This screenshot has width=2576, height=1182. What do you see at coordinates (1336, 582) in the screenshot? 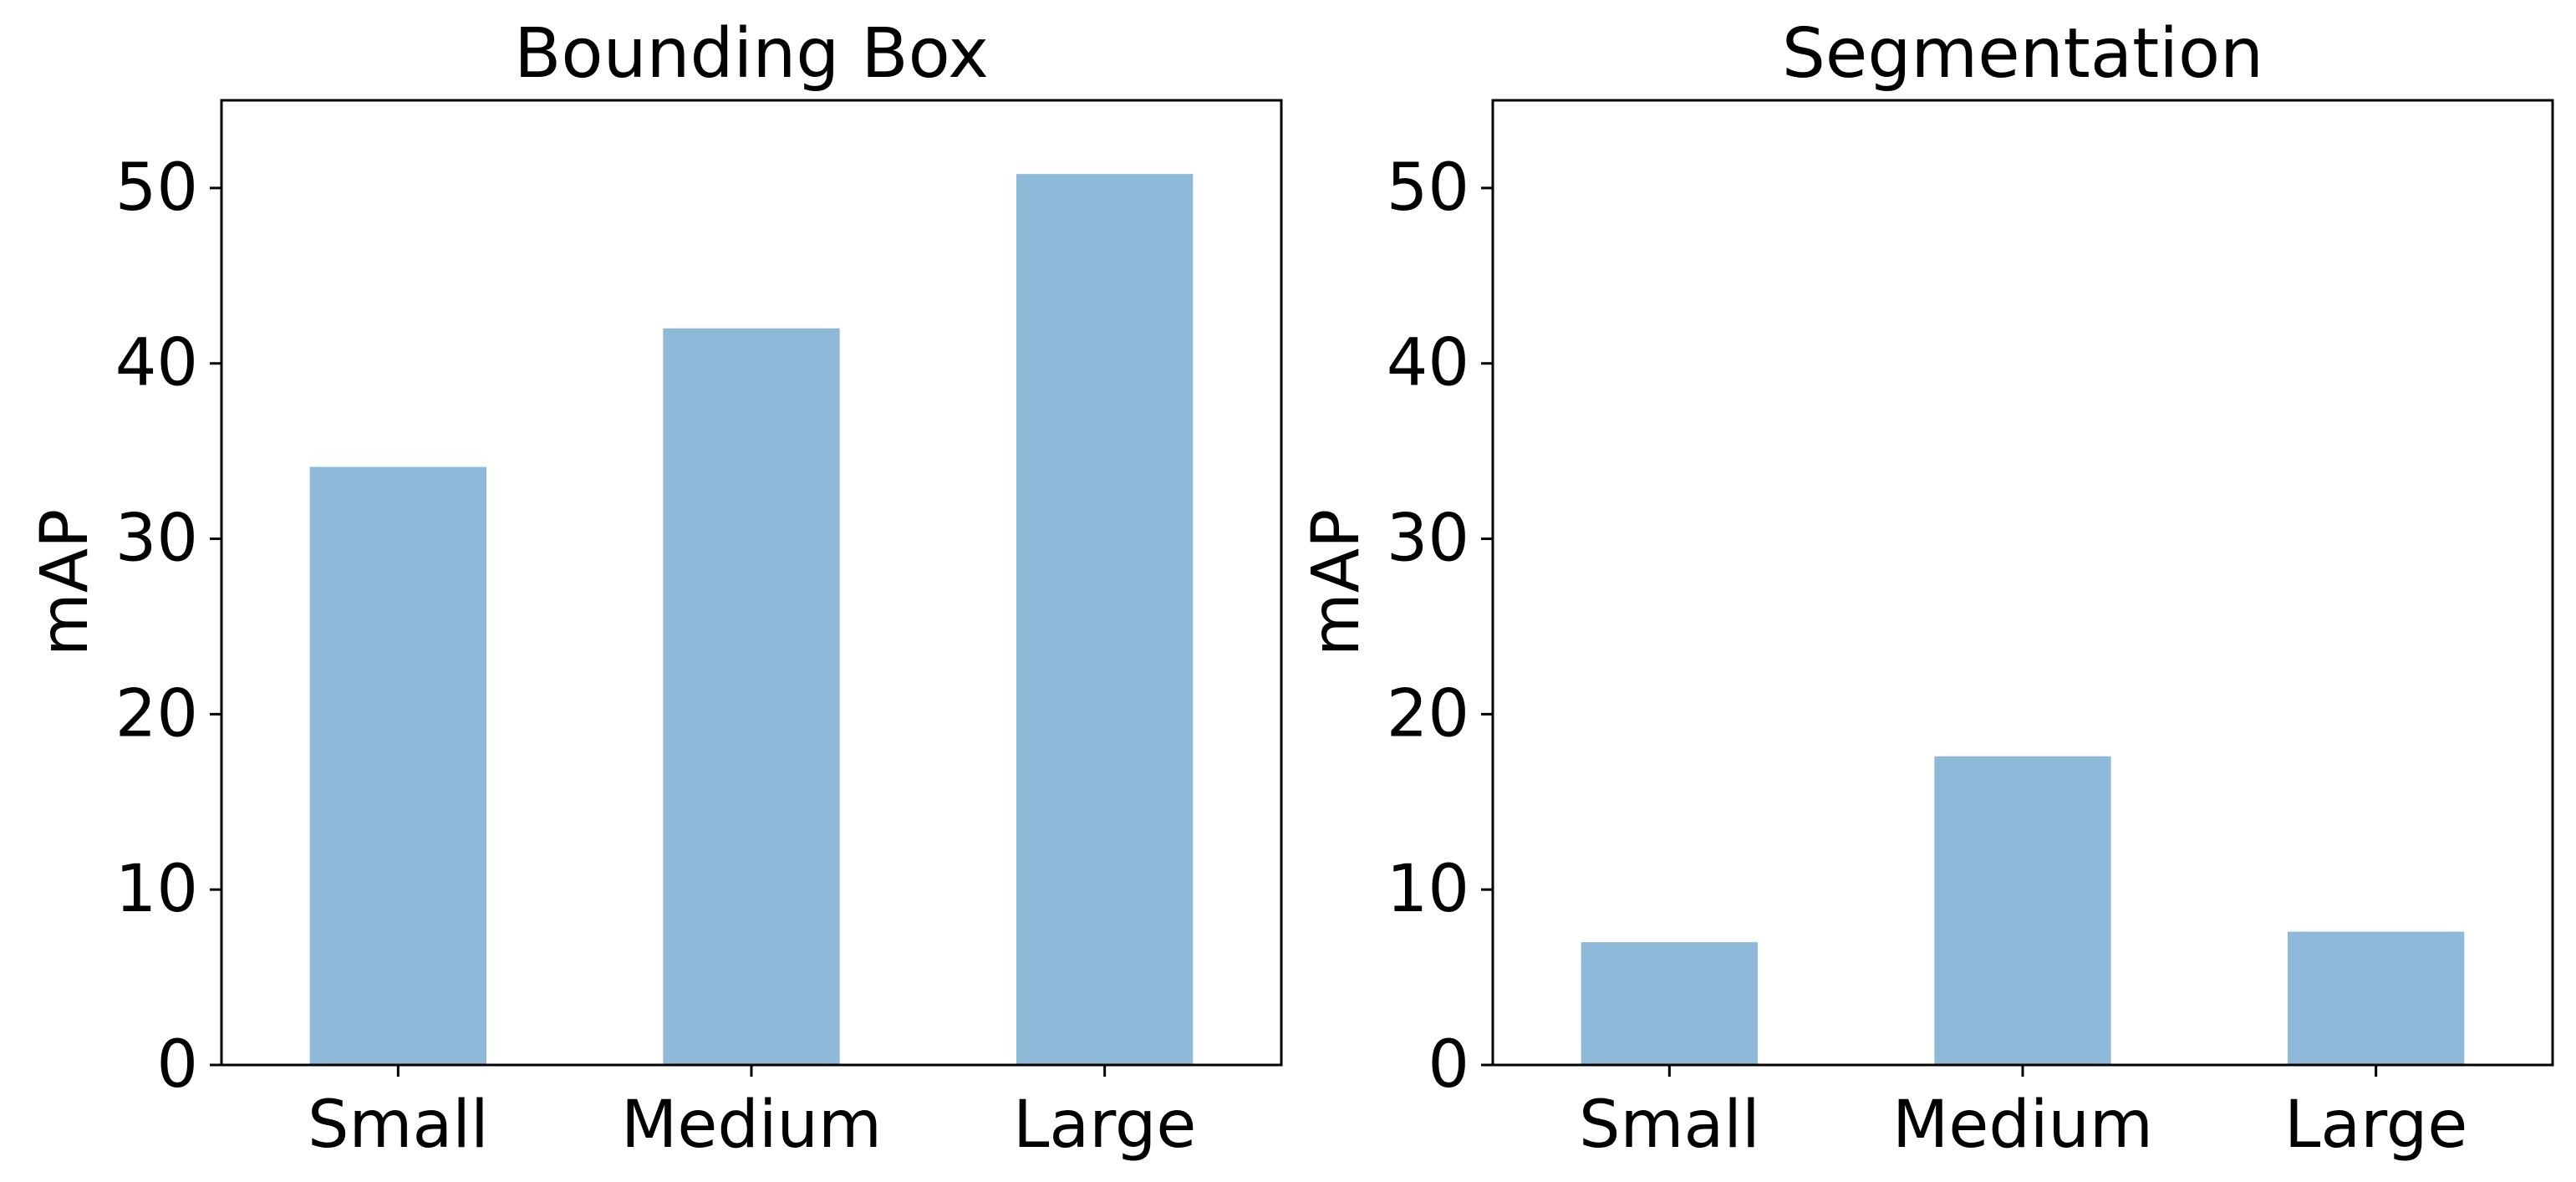
I see `segmentation-y-axis-label: mAP` at bounding box center [1336, 582].